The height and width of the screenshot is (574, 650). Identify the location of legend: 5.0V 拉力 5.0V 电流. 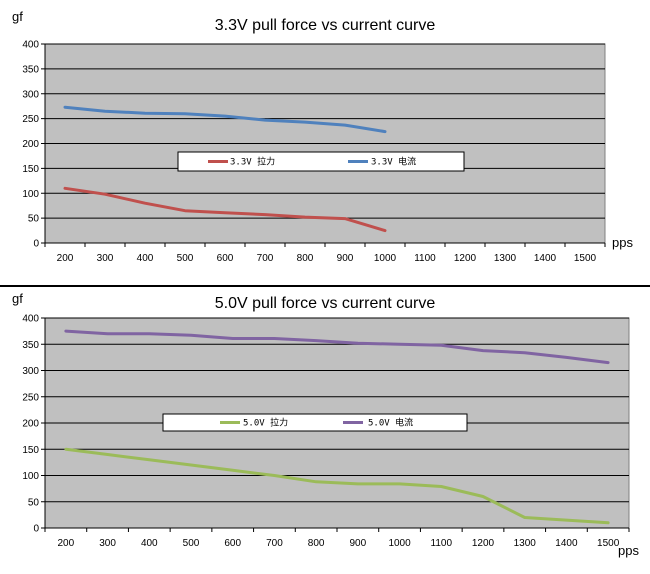
(315, 422).